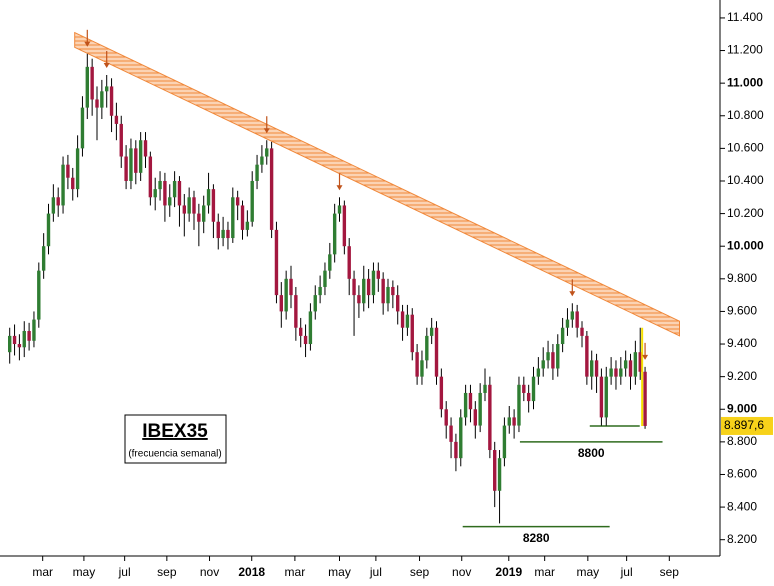 This screenshot has width=774, height=586. What do you see at coordinates (742, 539) in the screenshot?
I see `y-tick-label: 8.200` at bounding box center [742, 539].